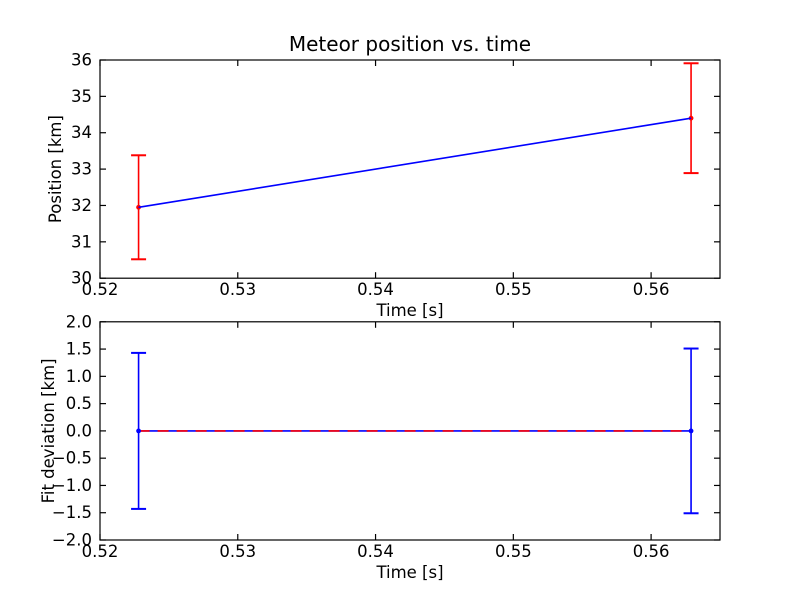  I want to click on y-tick-label: 34, so click(81, 132).